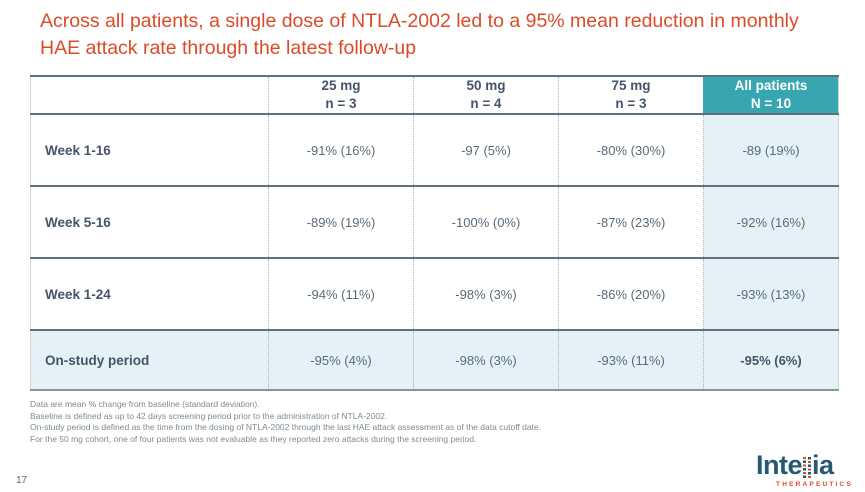  What do you see at coordinates (149, 95) in the screenshot?
I see `header-empty-cell` at bounding box center [149, 95].